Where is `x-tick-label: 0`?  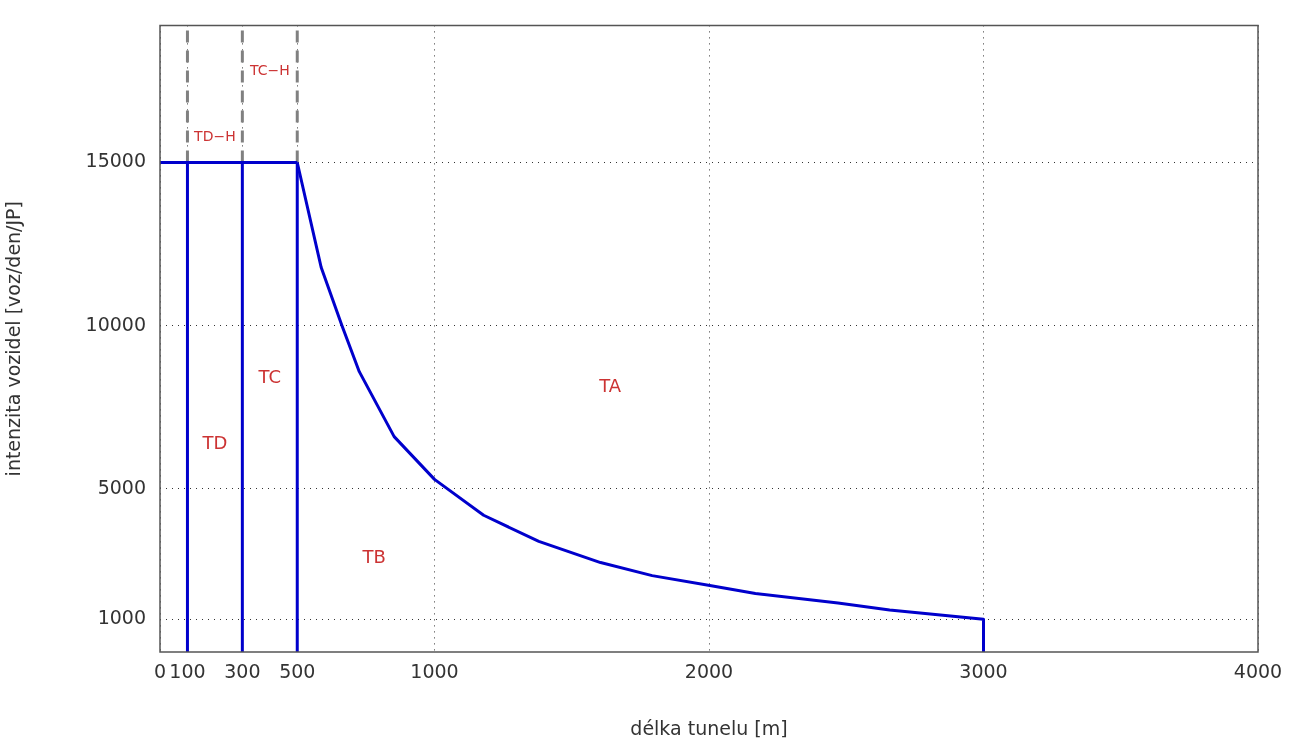
x-tick-label: 0 is located at coordinates (160, 671).